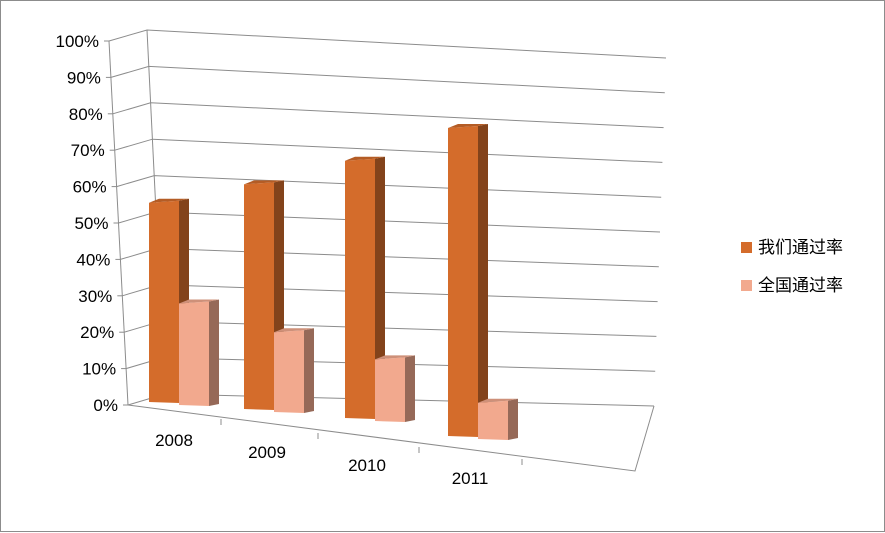 Image resolution: width=885 pixels, height=533 pixels. I want to click on floor-edge, so click(391, 438).